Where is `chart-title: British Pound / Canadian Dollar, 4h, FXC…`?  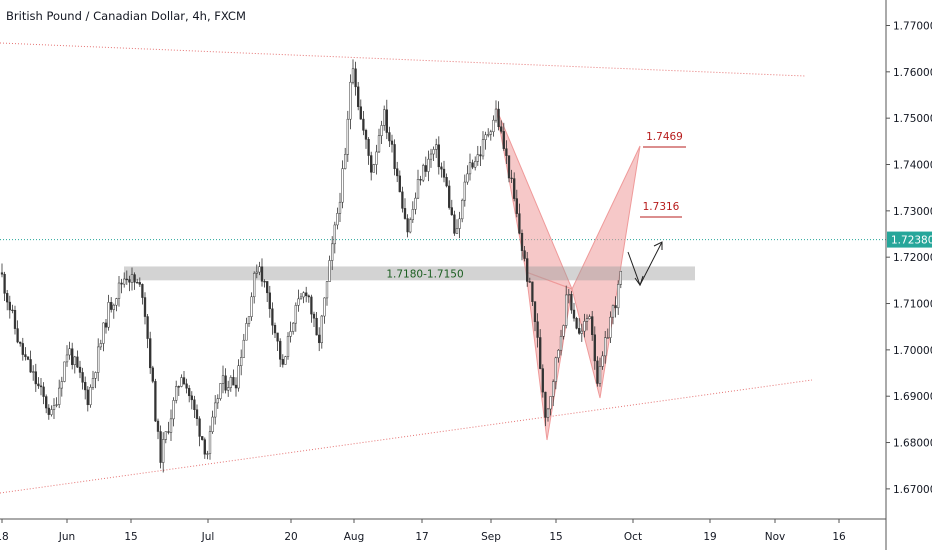 chart-title: British Pound / Canadian Dollar, 4h, FXC… is located at coordinates (126, 16).